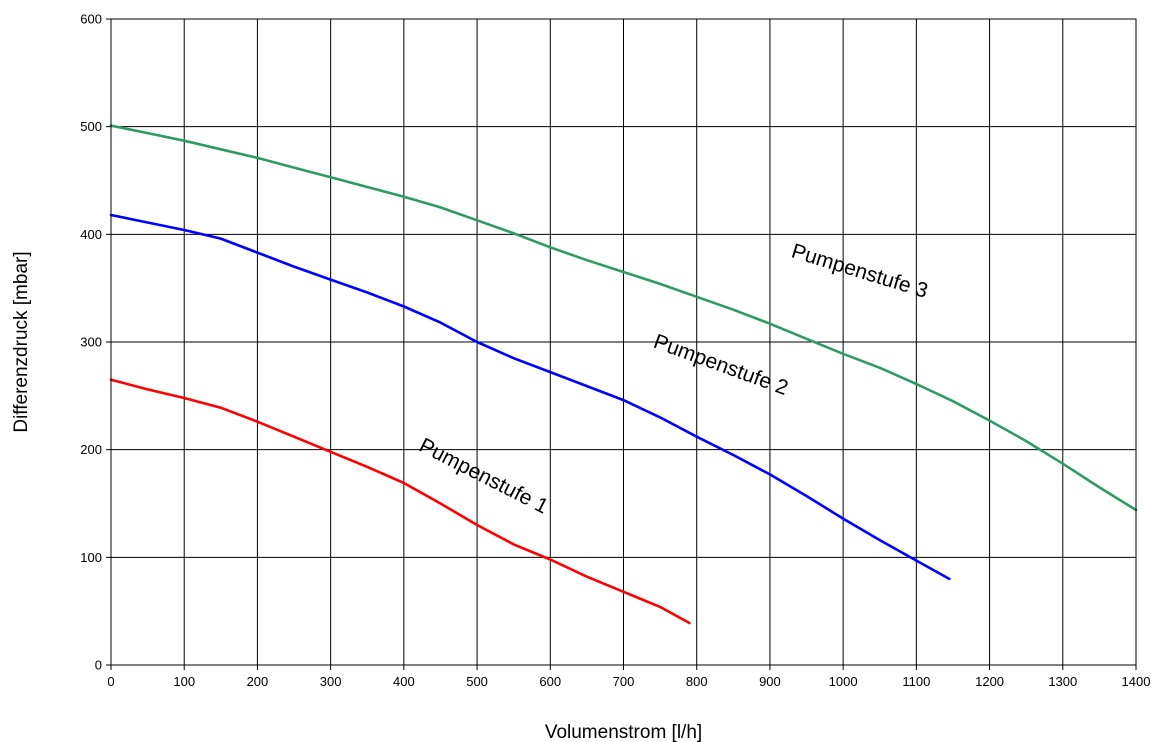  I want to click on y-tick-label: 400, so click(91, 234).